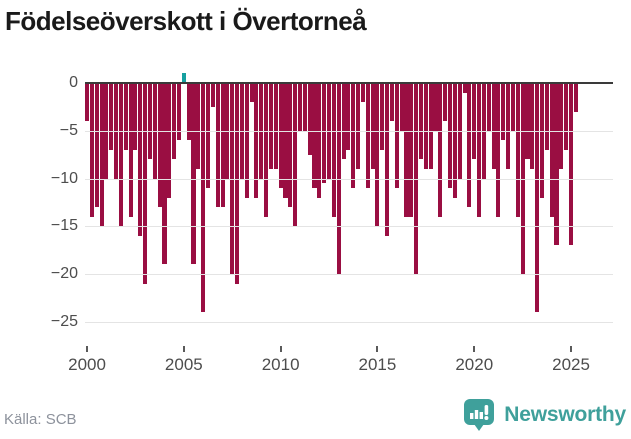 The image size is (631, 439). Describe the element at coordinates (64, 273) in the screenshot. I see `y-tick-label: −20` at that location.